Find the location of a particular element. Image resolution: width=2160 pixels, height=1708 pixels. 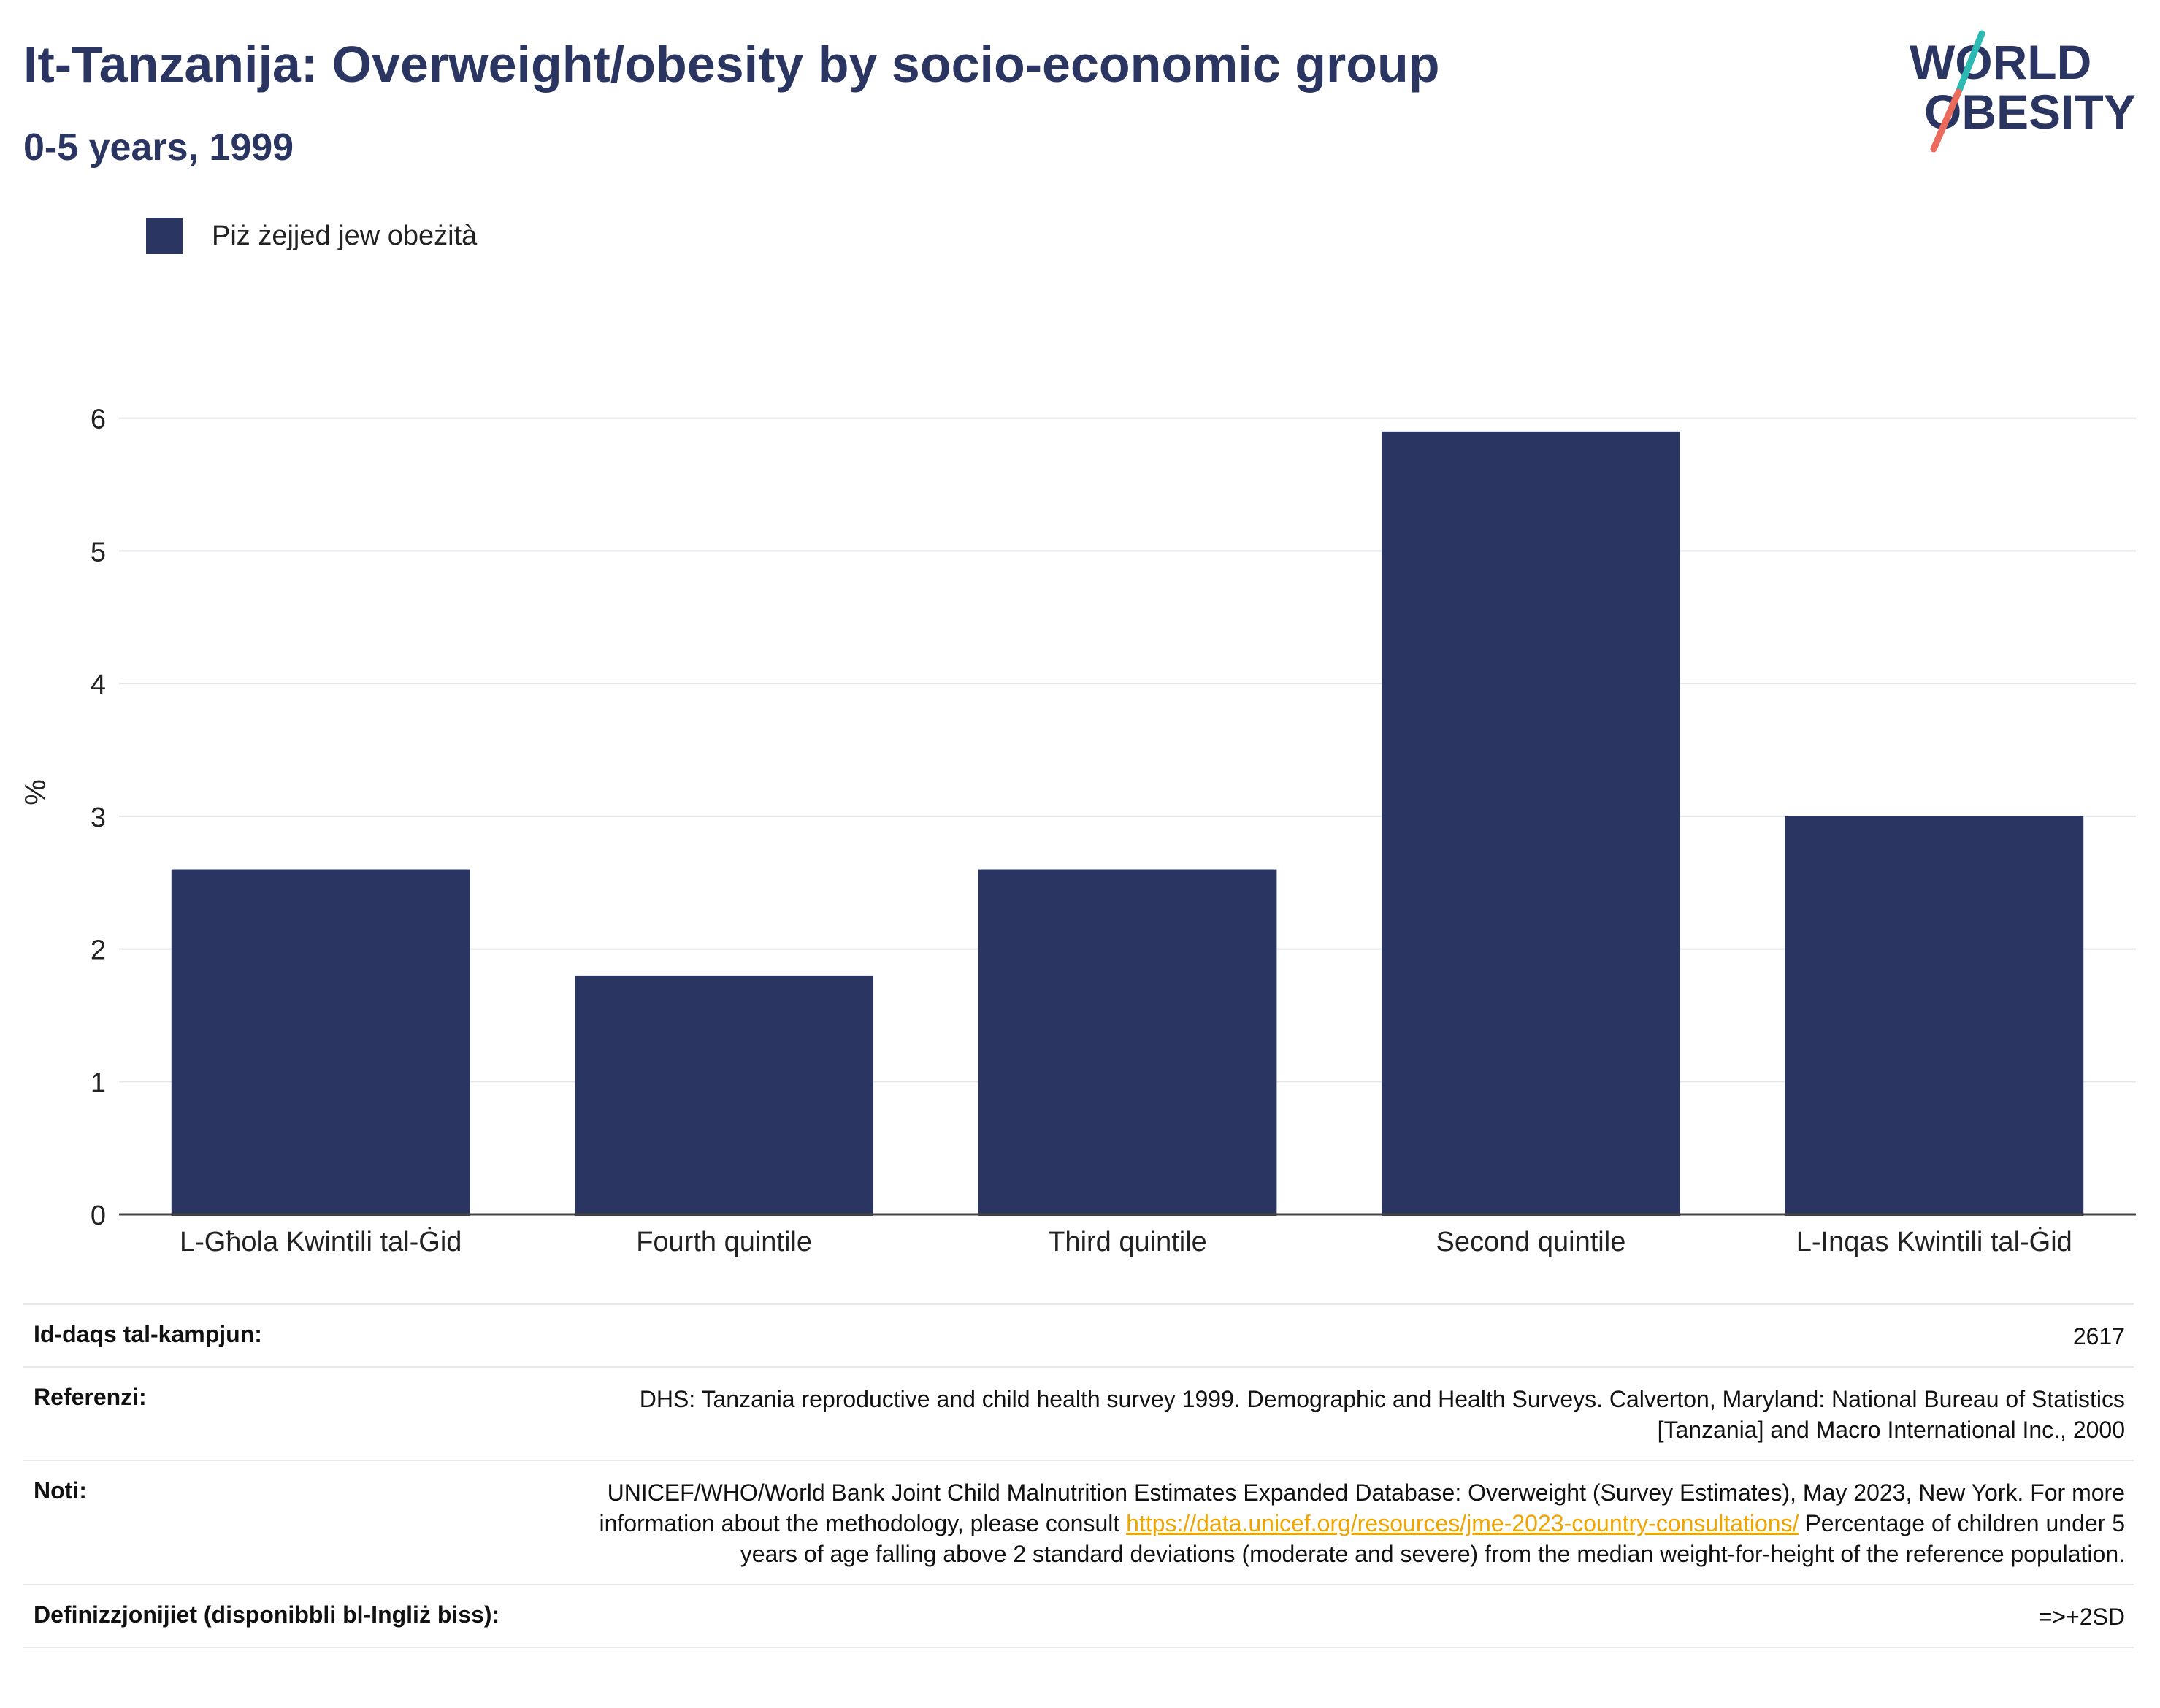

y-tick-label: 3 is located at coordinates (98, 818).